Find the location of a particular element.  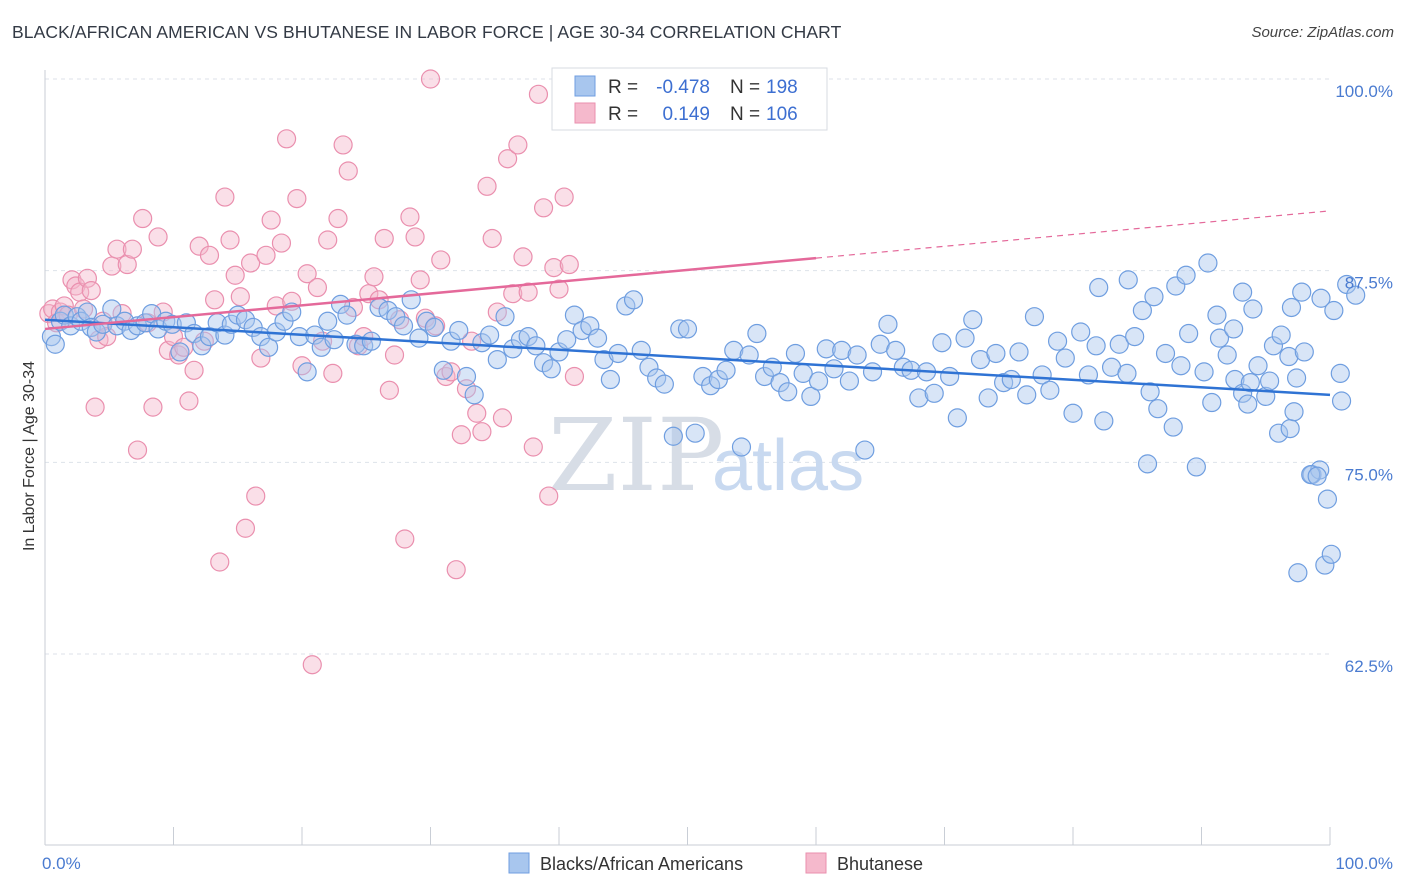

source-label: Source: ZipAtlas.com is located at coordinates (1322, 32).